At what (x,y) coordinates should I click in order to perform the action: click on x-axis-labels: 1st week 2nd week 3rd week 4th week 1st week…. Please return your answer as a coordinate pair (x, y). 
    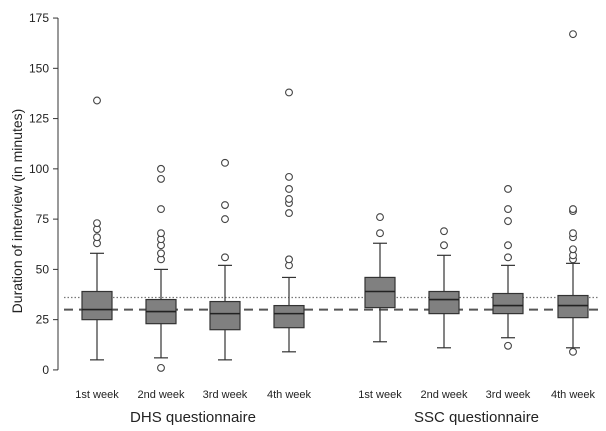
    Looking at the image, I should click on (335, 395).